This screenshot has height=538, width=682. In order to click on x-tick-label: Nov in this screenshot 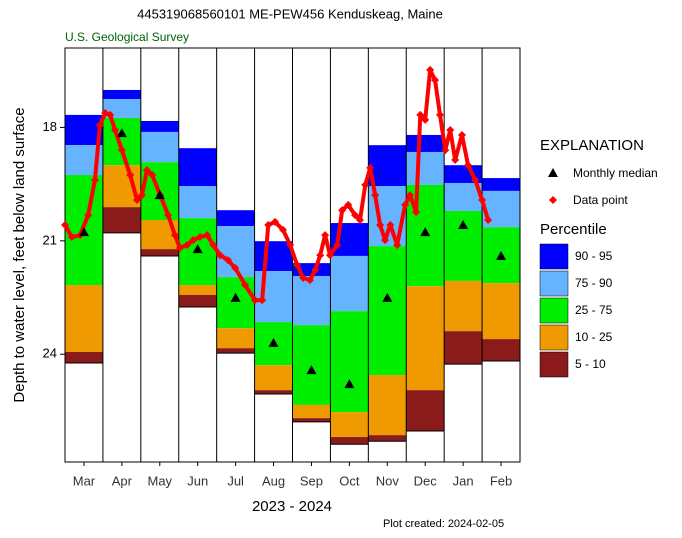, I will do `click(388, 480)`.